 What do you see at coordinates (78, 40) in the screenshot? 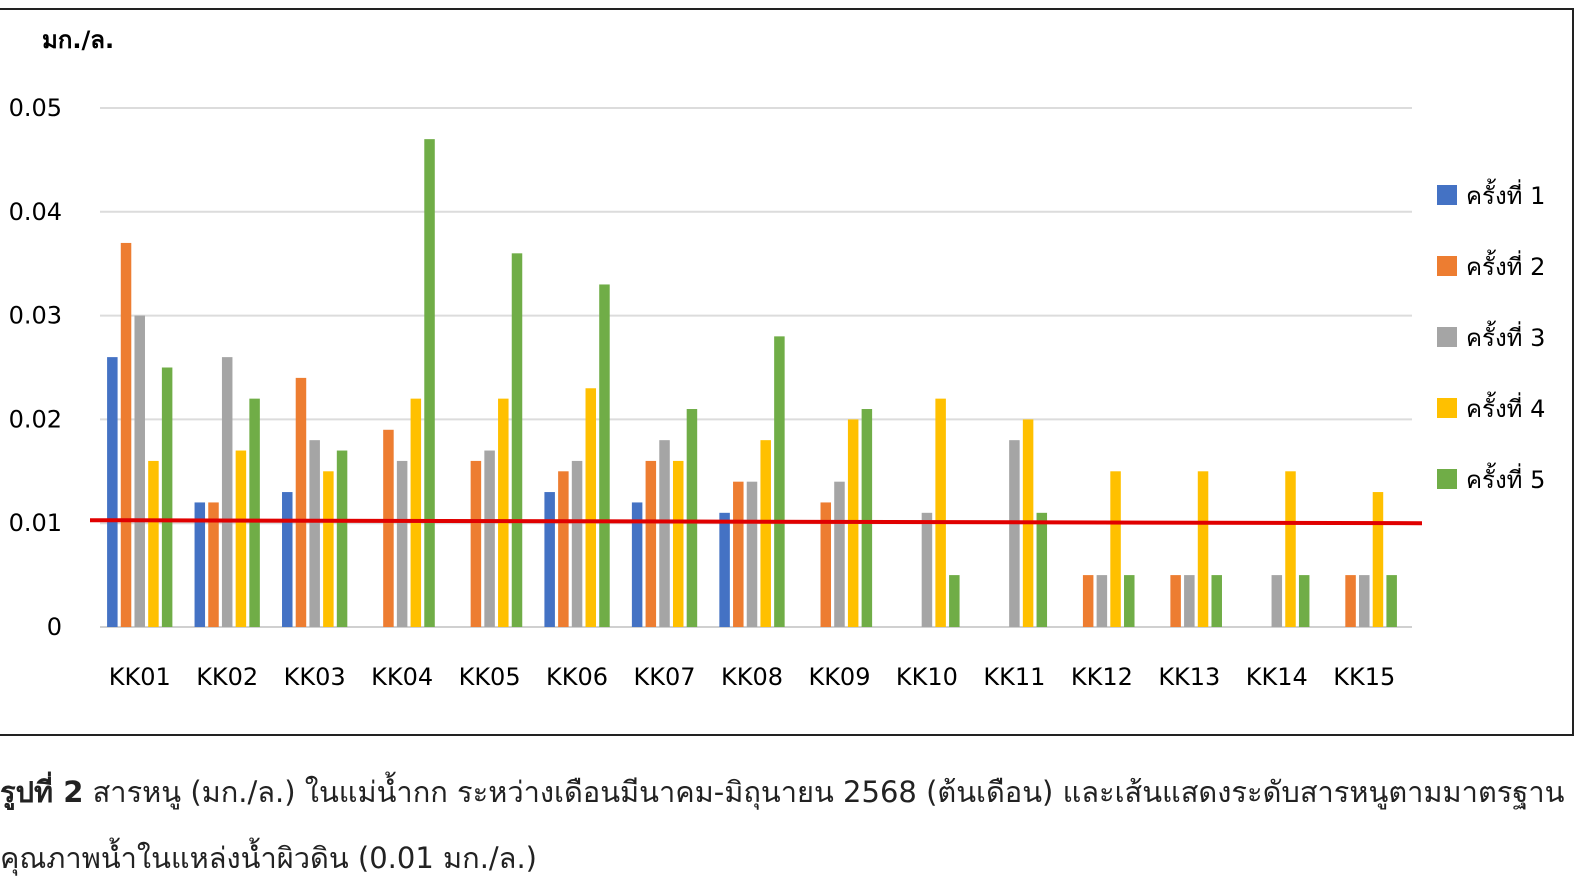
I see `y-unit-label: มก./ล.` at bounding box center [78, 40].